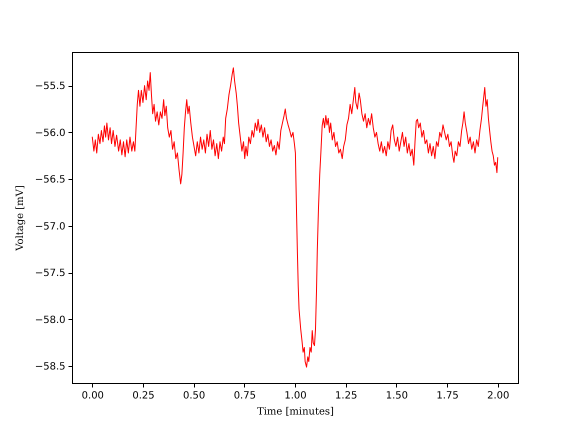 Image resolution: width=576 pixels, height=432 pixels. What do you see at coordinates (50, 86) in the screenshot?
I see `y-tick-label: −55.5` at bounding box center [50, 86].